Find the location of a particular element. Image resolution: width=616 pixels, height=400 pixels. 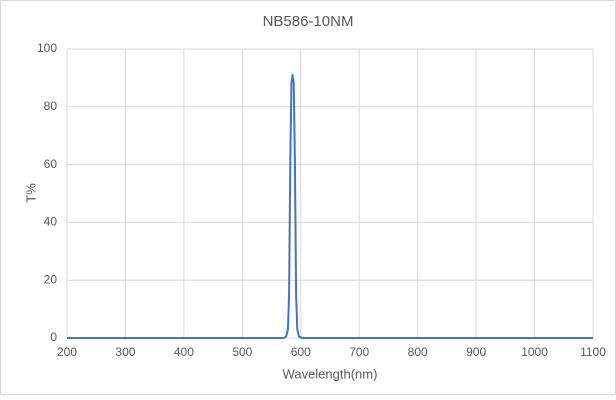

x-axis-label: Wavelength(nm) is located at coordinates (330, 373).